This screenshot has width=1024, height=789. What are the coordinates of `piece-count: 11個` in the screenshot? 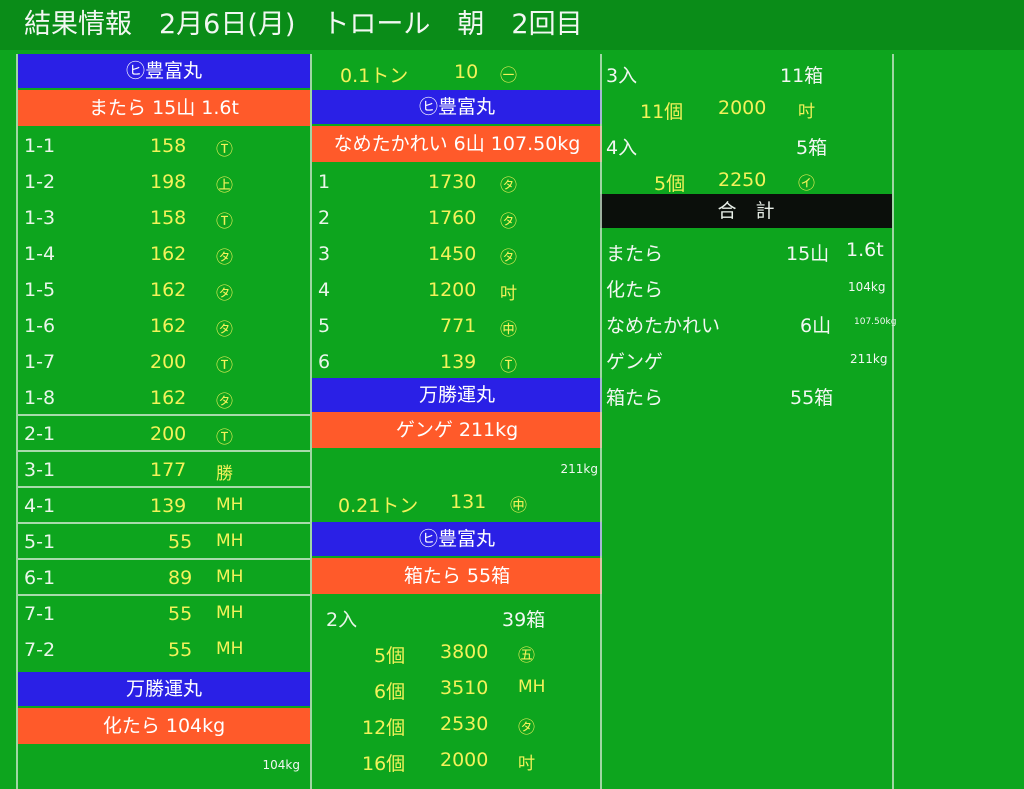 It's located at (662, 112).